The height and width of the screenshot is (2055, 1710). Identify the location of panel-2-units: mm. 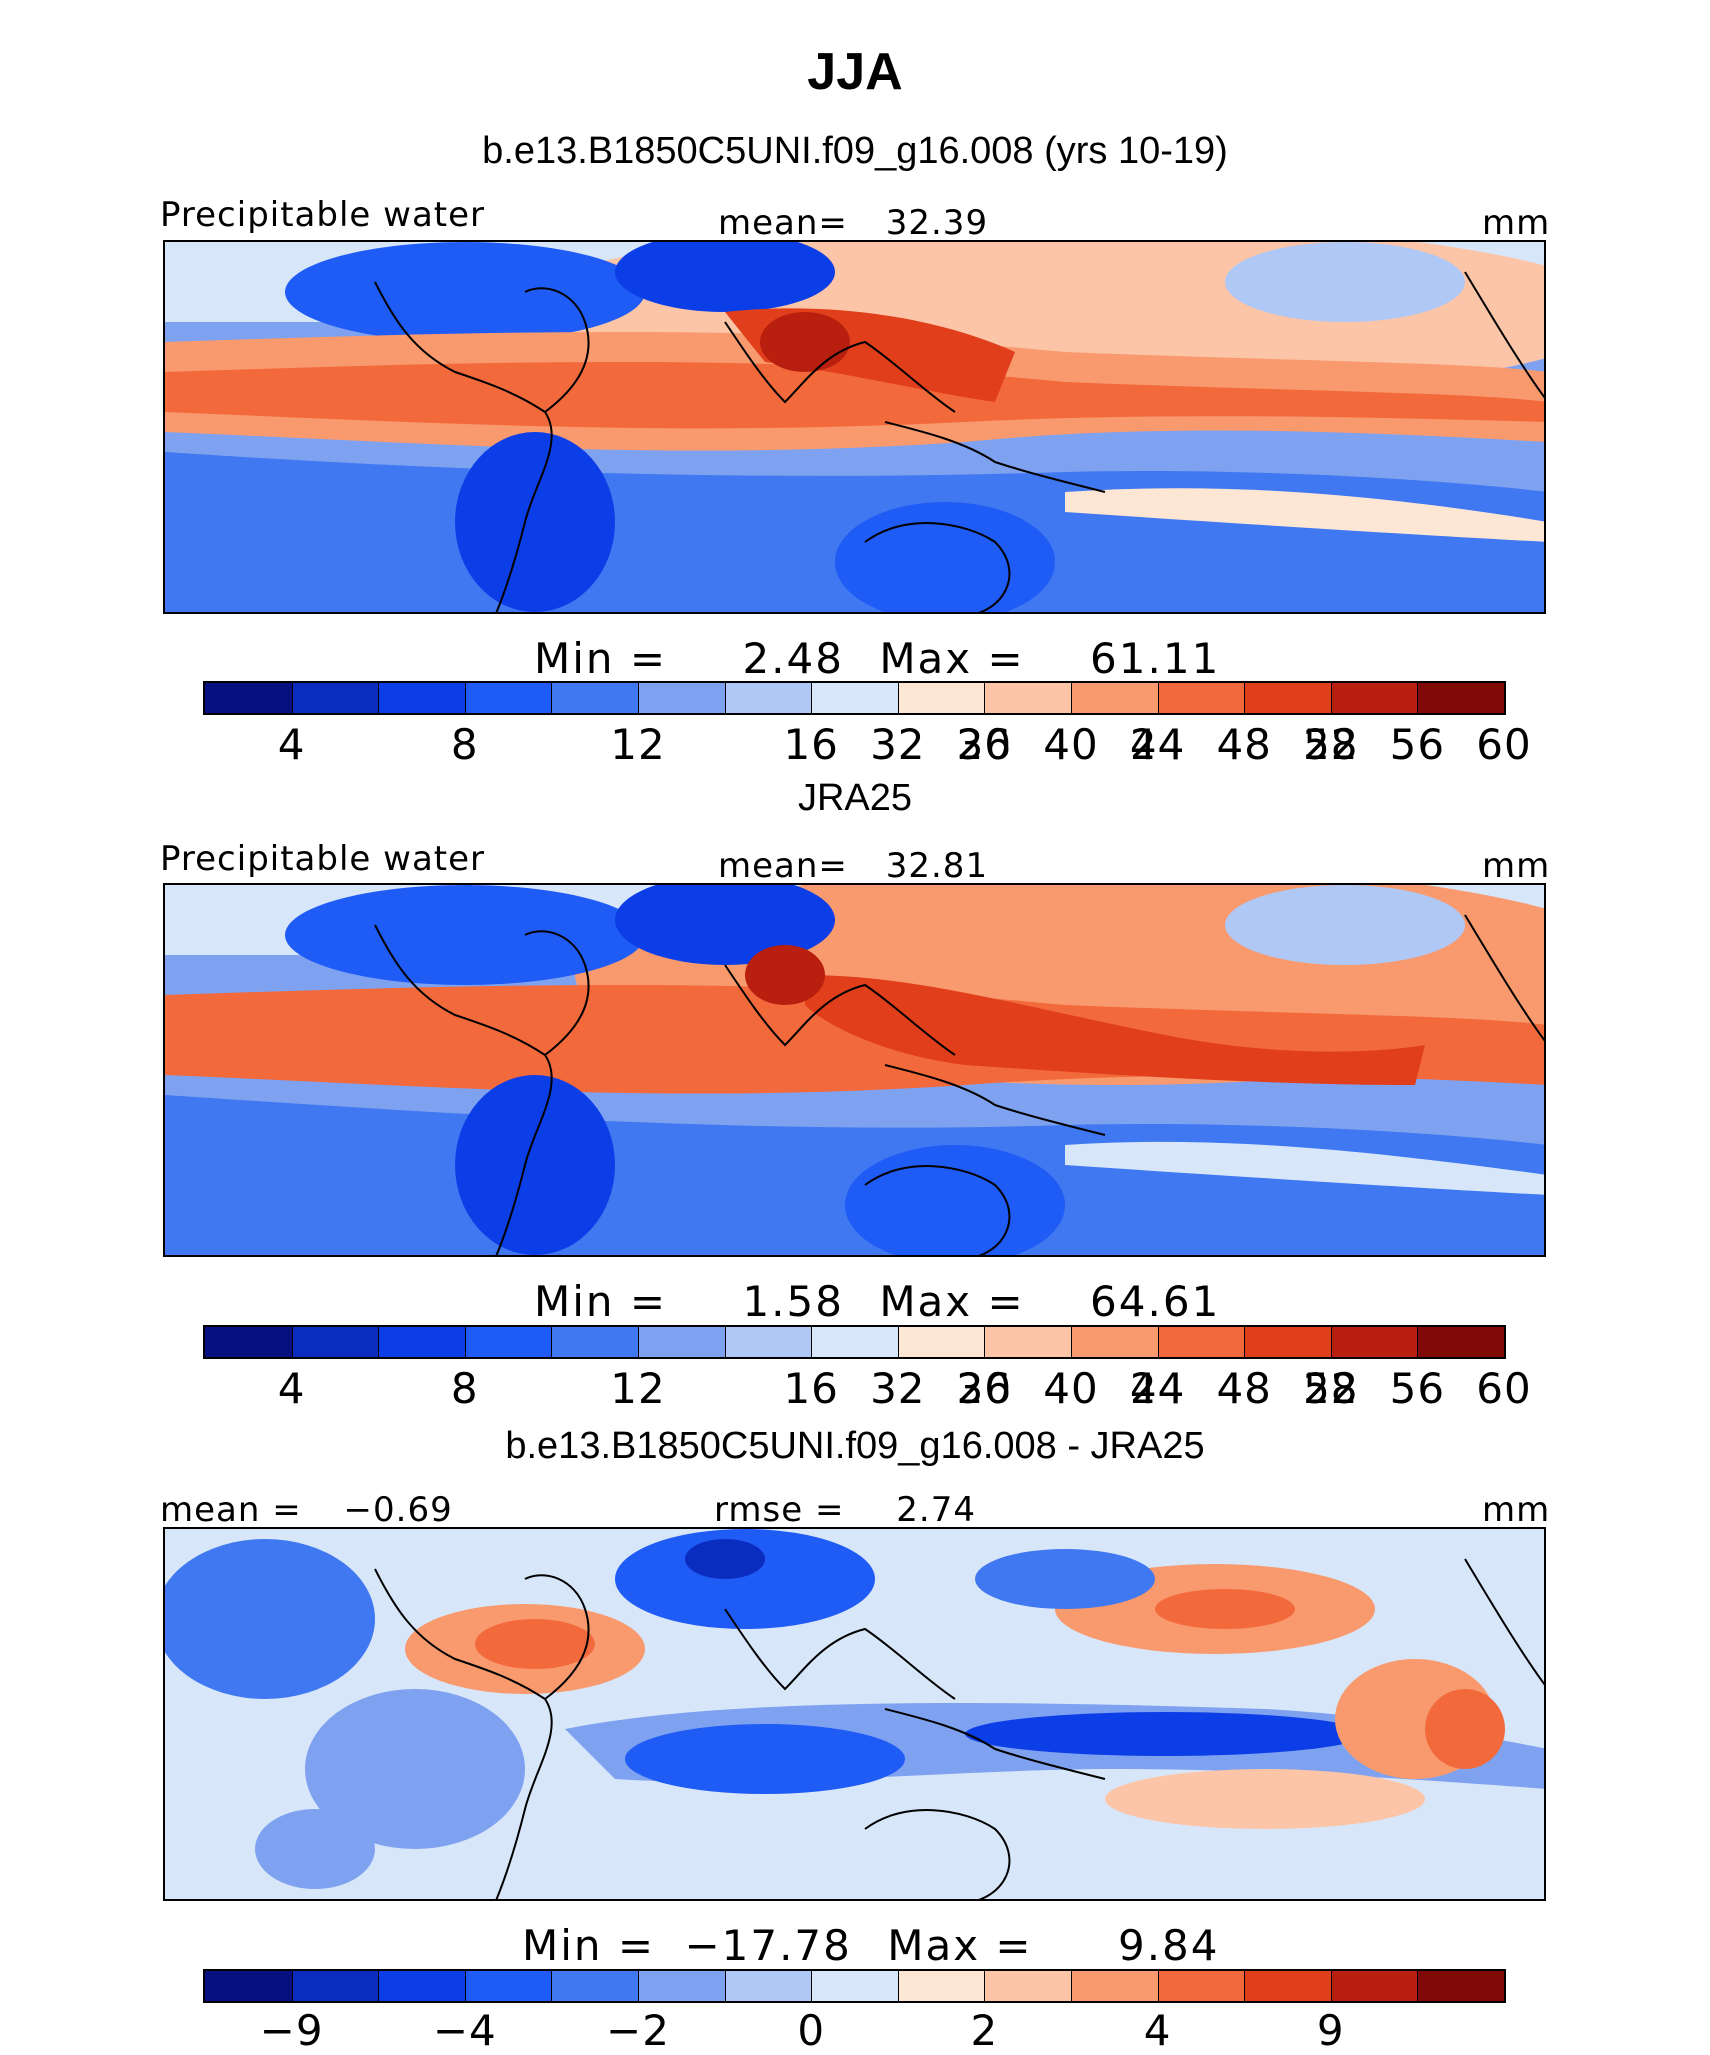
(1516, 866).